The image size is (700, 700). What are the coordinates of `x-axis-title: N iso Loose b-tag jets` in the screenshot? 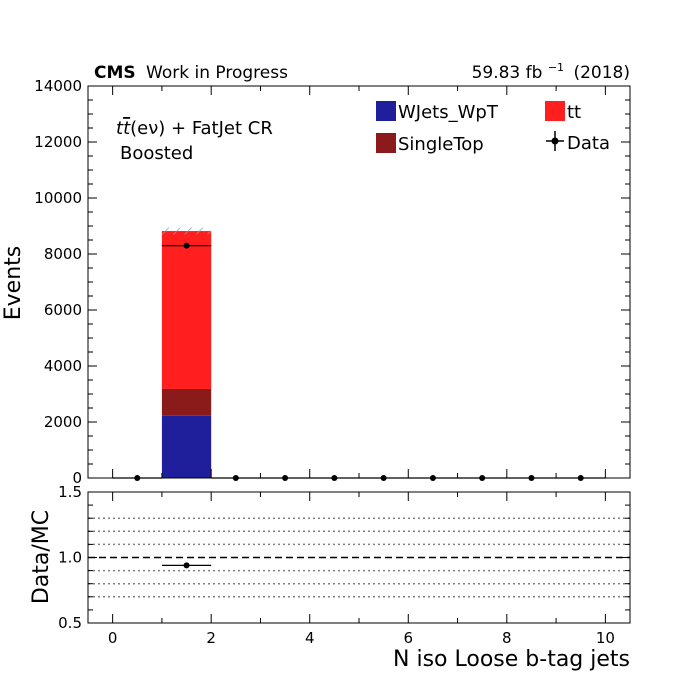 It's located at (511, 659).